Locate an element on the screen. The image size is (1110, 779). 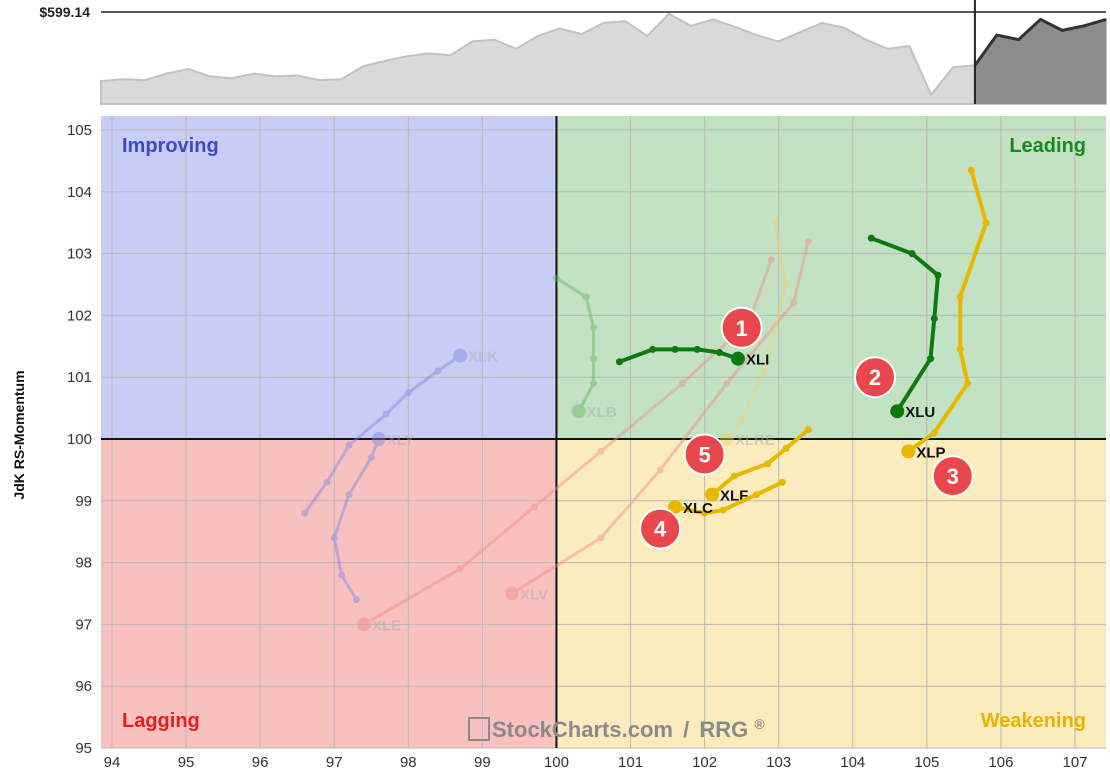
tail-label-xlb: XLB is located at coordinates (602, 412).